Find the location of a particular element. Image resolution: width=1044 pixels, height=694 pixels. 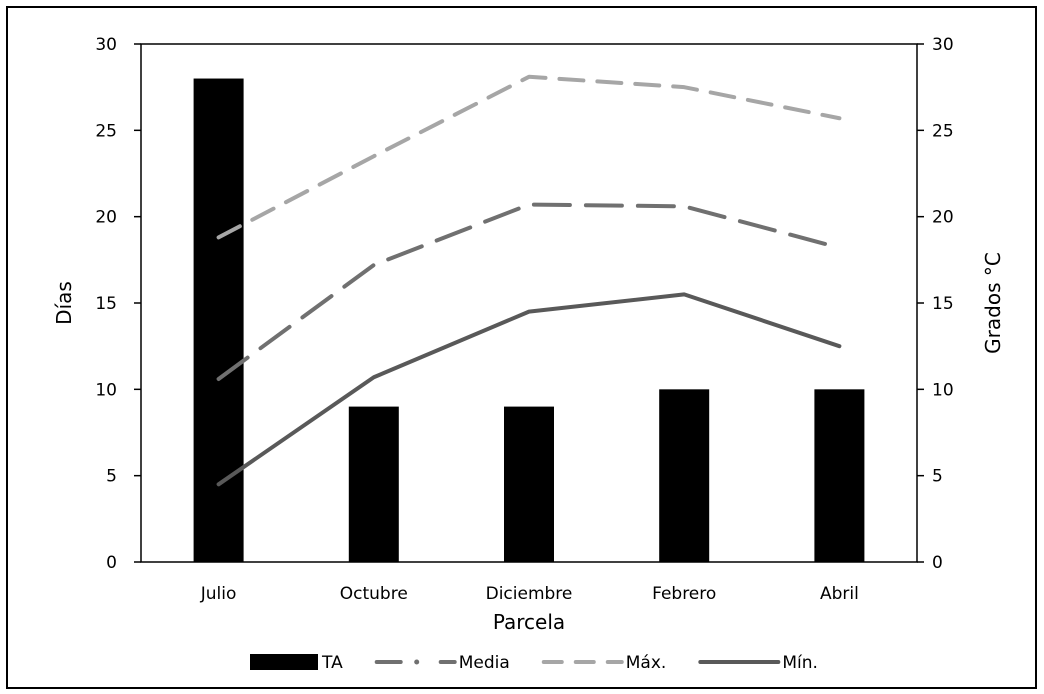

y2-axis-title: Grados °C is located at coordinates (993, 303).